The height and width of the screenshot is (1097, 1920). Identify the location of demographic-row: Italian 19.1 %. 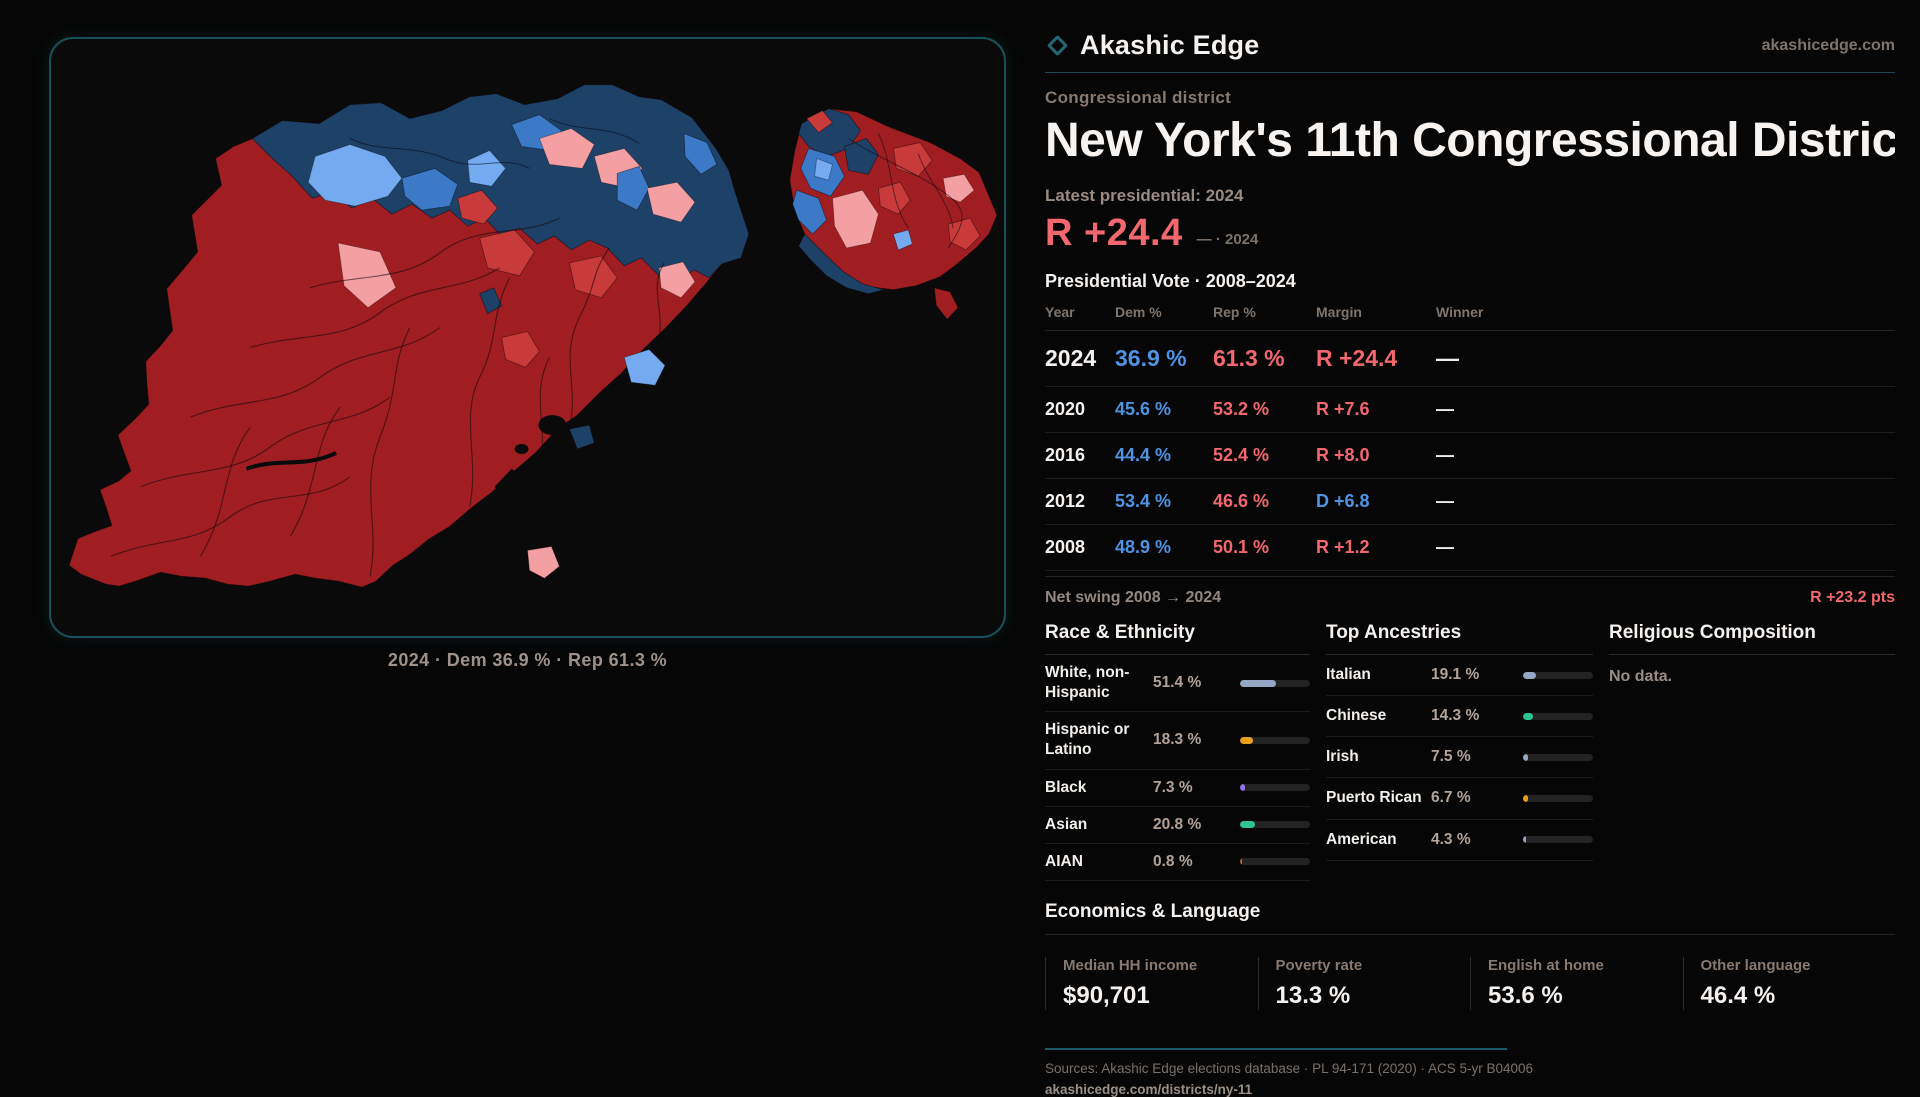
(1459, 676).